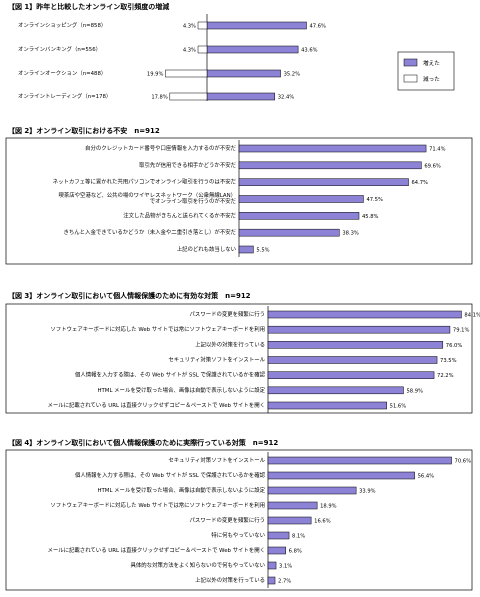 This screenshot has width=480, height=597. I want to click on figure-1-legend-swatch-decrease, so click(410, 78).